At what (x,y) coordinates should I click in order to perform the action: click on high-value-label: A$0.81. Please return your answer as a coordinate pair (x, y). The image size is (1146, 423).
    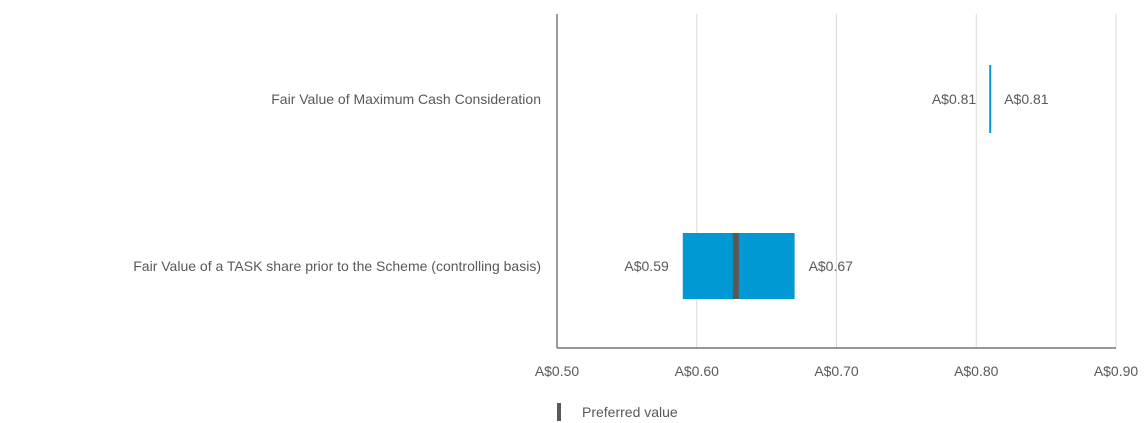
    Looking at the image, I should click on (1026, 99).